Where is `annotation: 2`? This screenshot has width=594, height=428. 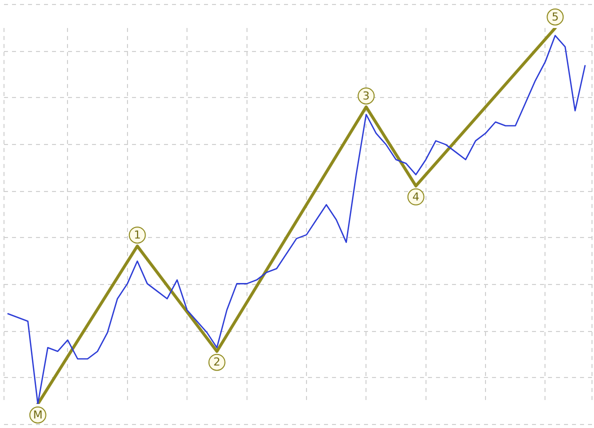
annotation: 2 is located at coordinates (216, 362).